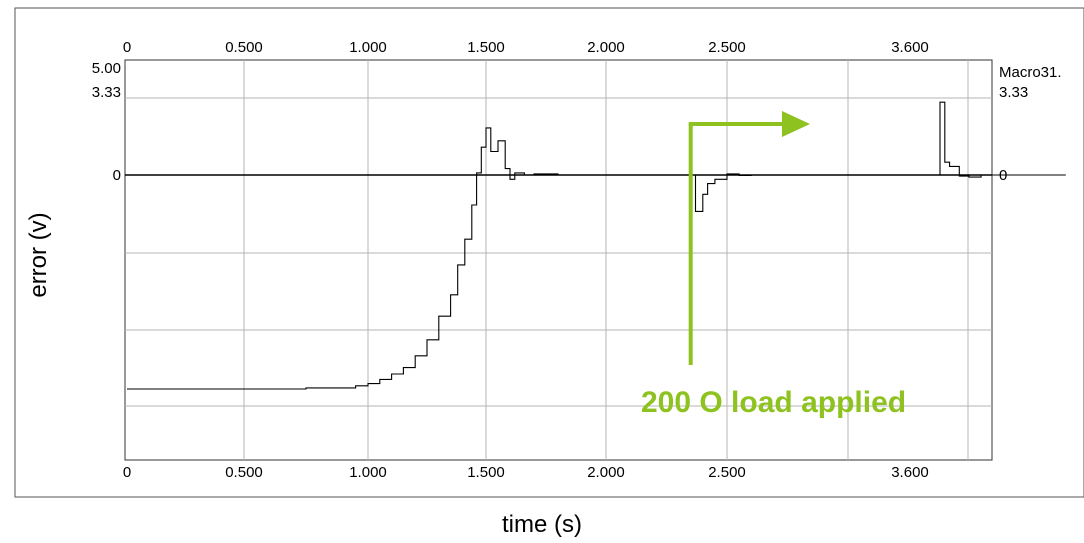 This screenshot has height=543, width=1084. Describe the element at coordinates (1013, 134) in the screenshot. I see `right-tick-labels: 3.330` at that location.